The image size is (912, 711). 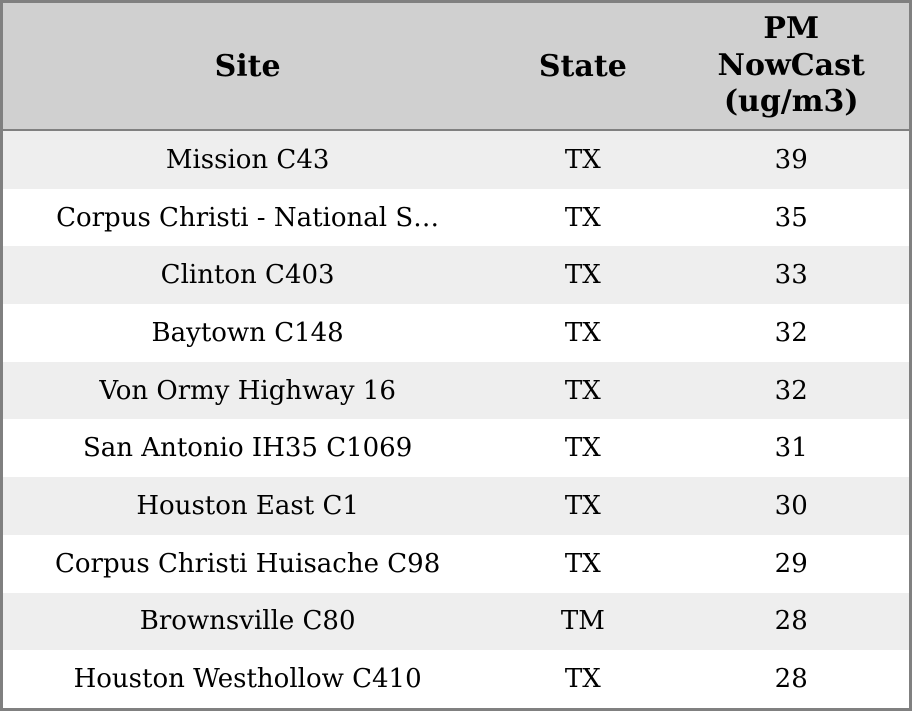 I want to click on pm-value-cell: 39, so click(x=791, y=159).